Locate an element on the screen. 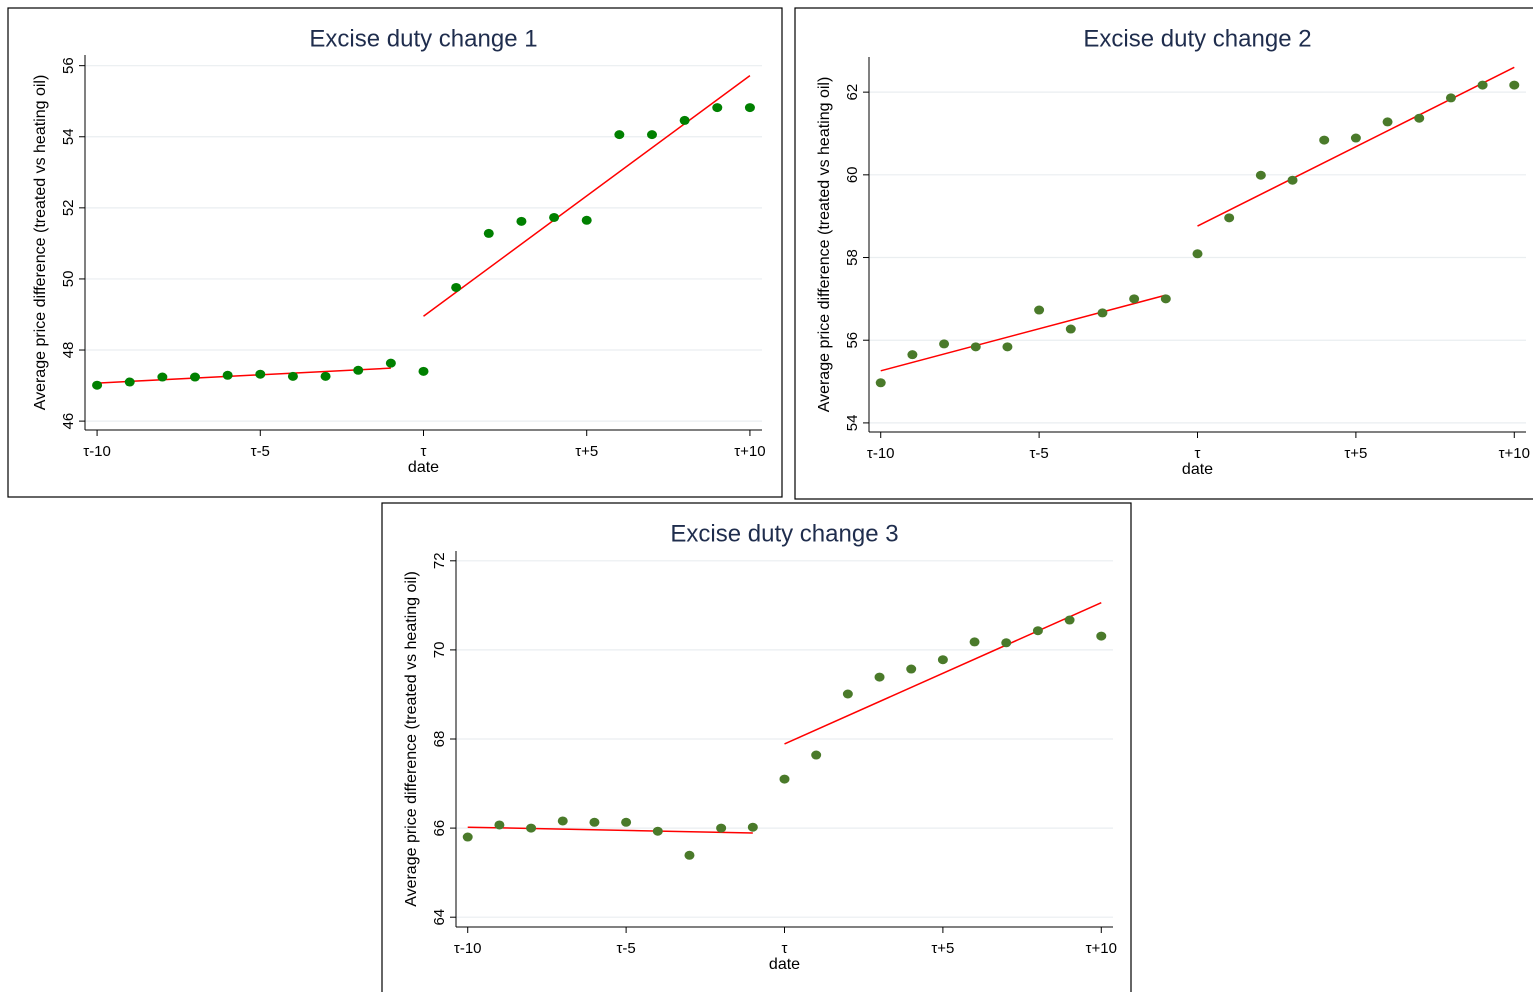 This screenshot has width=1533, height=992. y-tick-label: 64 is located at coordinates (439, 917).